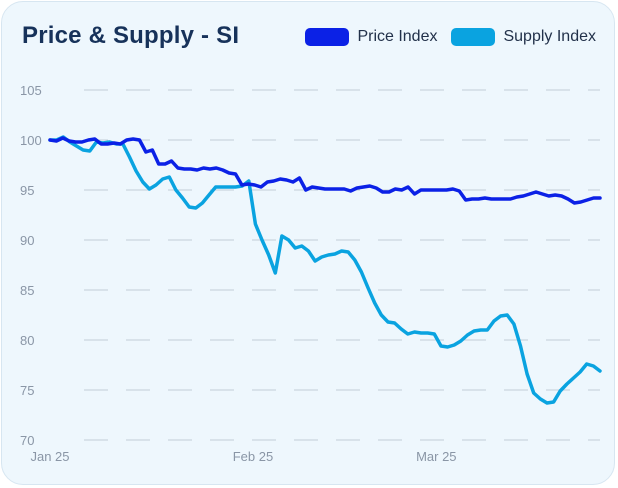  Describe the element at coordinates (549, 36) in the screenshot. I see `legend-label-supply: Supply Index` at that location.